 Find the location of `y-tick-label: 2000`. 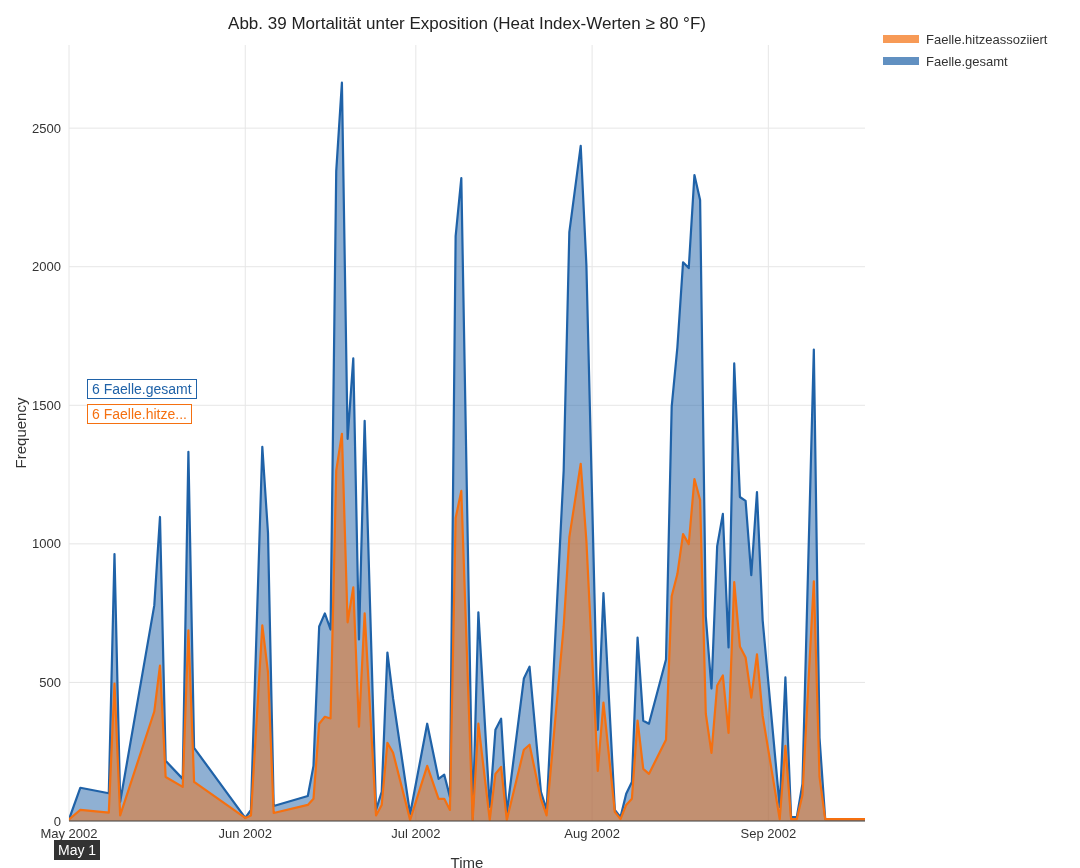

y-tick-label: 2000 is located at coordinates (46, 267).